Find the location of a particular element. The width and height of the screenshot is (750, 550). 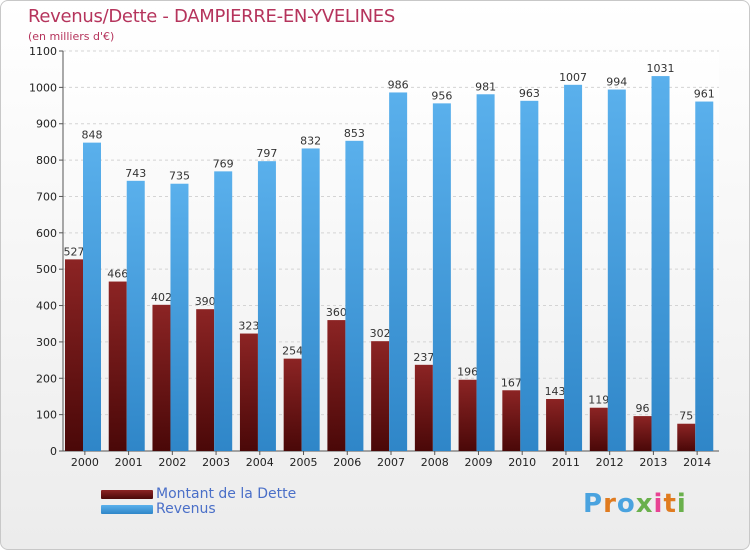

y-tick-label: 500 is located at coordinates (46, 269).